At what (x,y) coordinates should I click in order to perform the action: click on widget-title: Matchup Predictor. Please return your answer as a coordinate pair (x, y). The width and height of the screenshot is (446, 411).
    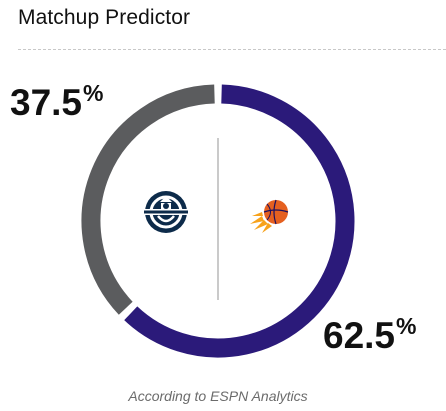
    Looking at the image, I should click on (104, 17).